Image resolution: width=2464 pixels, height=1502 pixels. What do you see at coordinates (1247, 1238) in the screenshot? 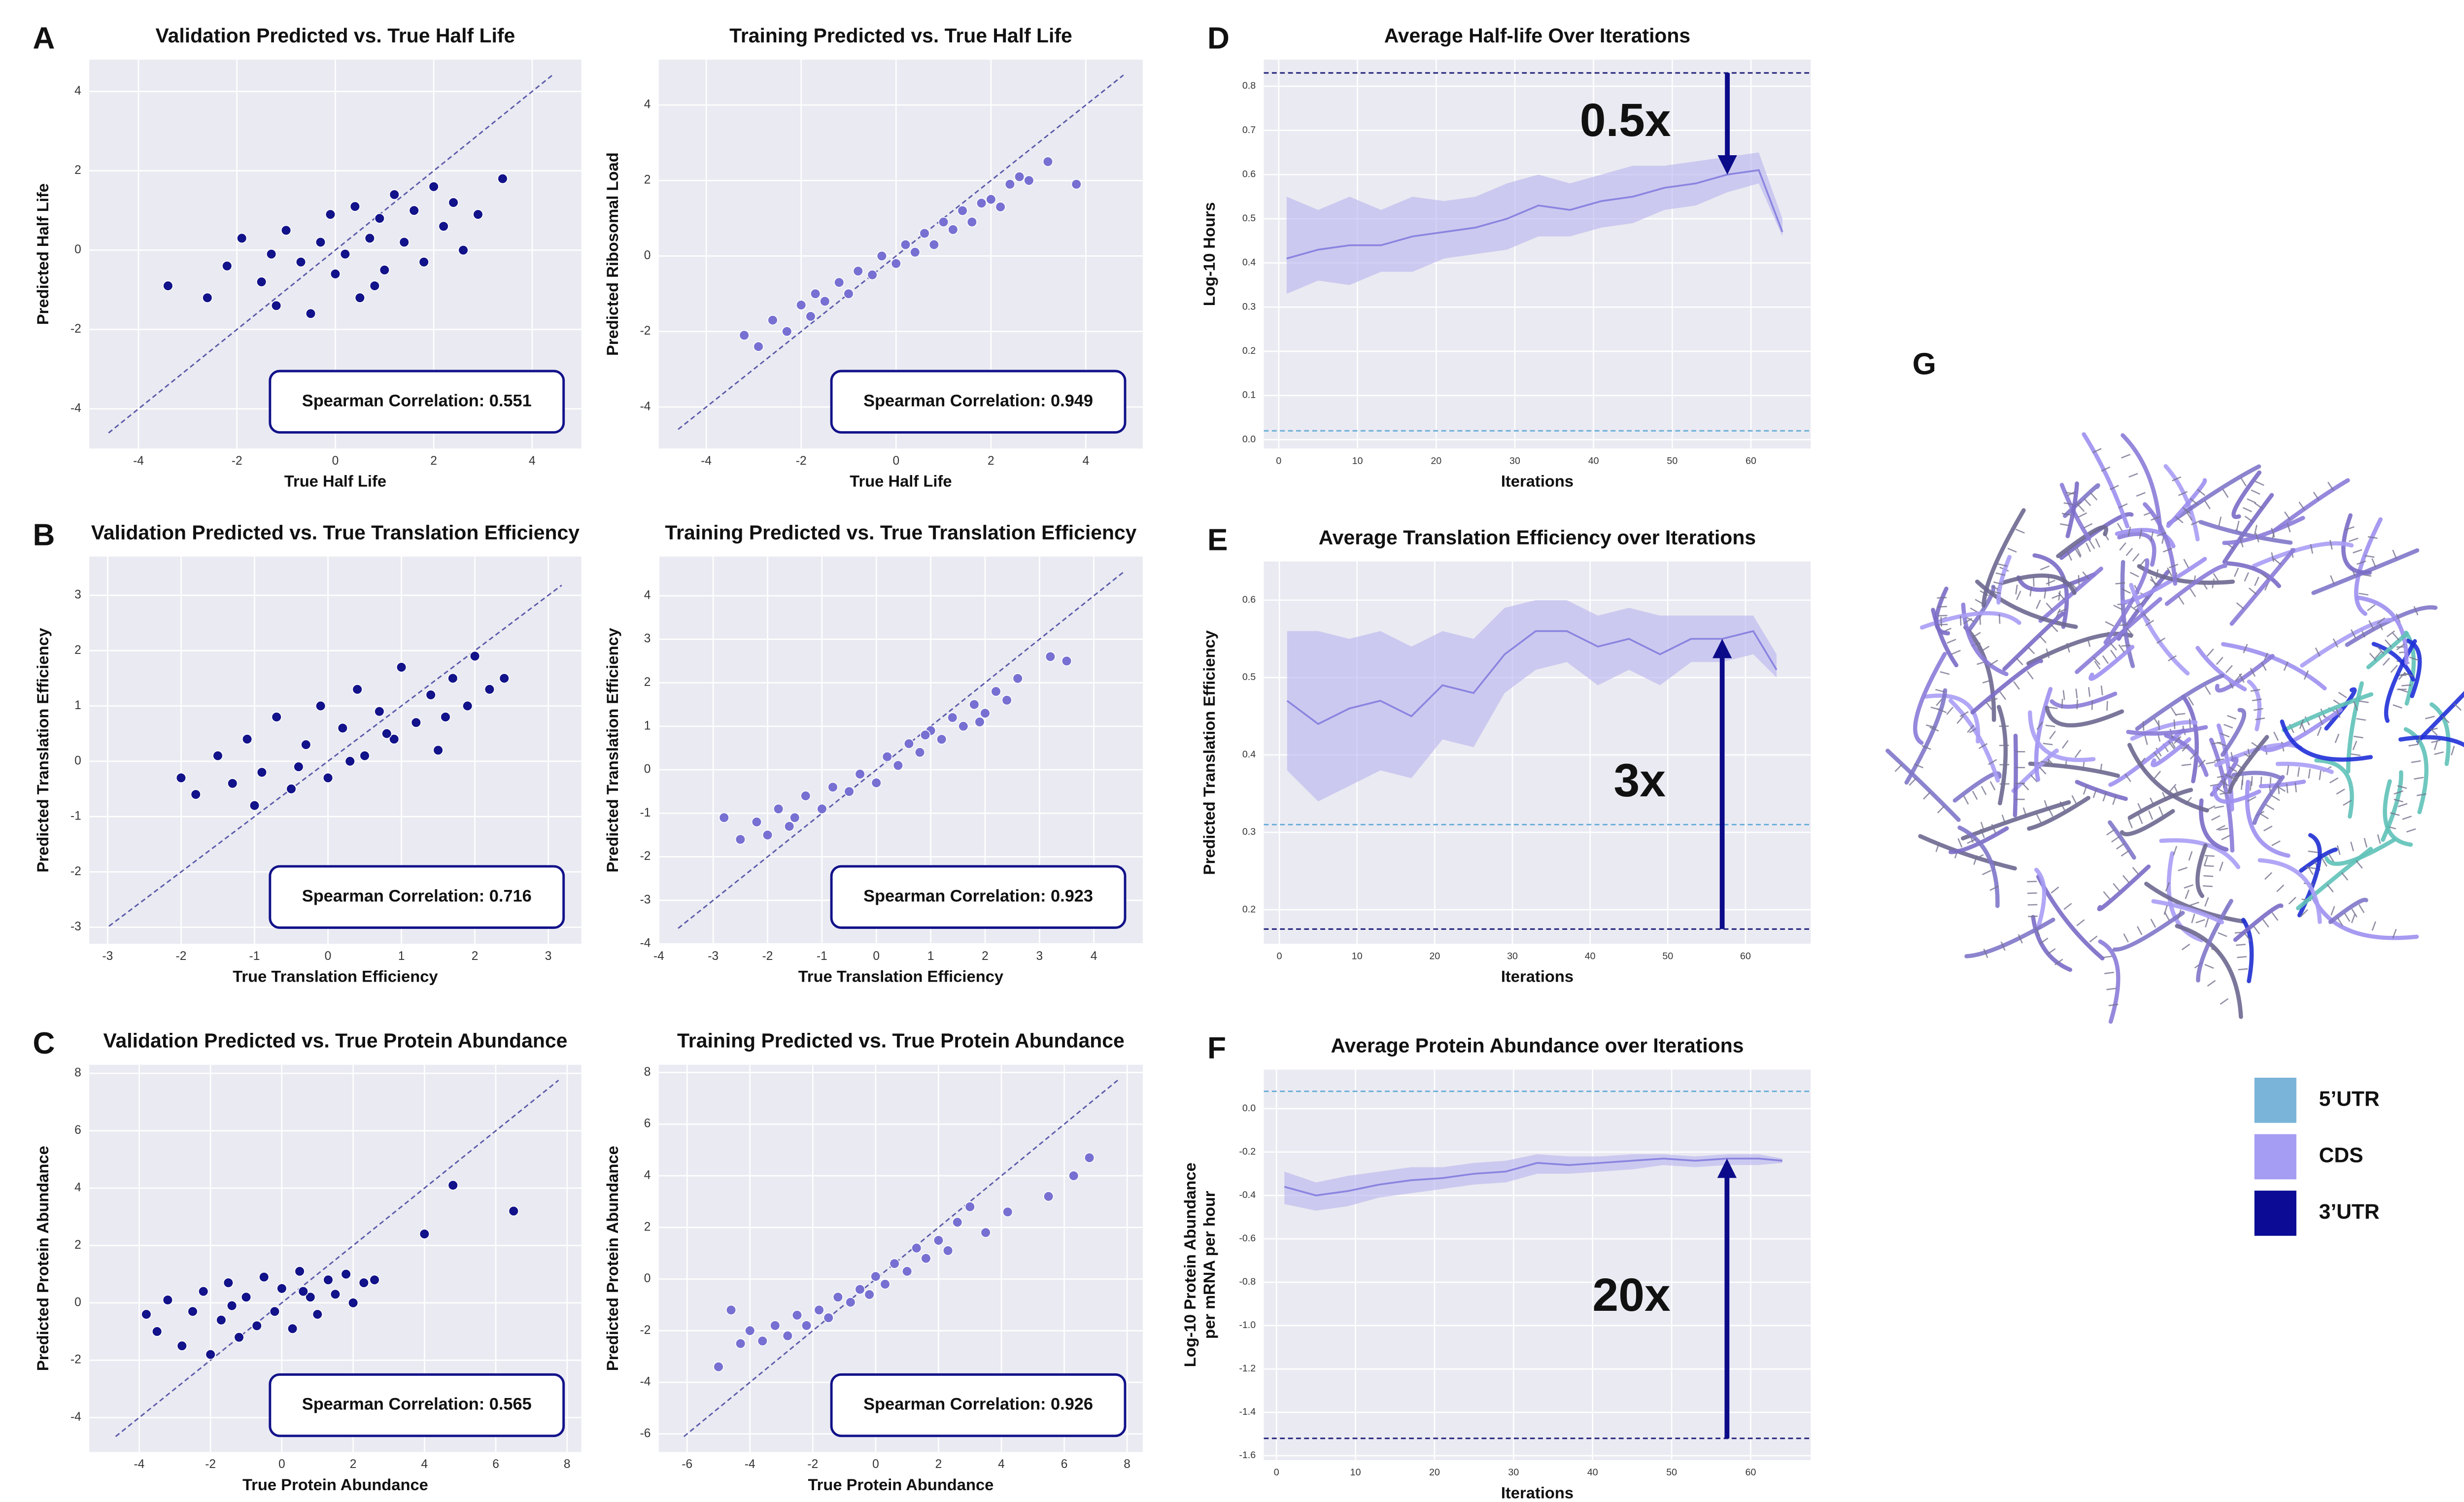
I see `y-tick-label: -0.6` at bounding box center [1247, 1238].